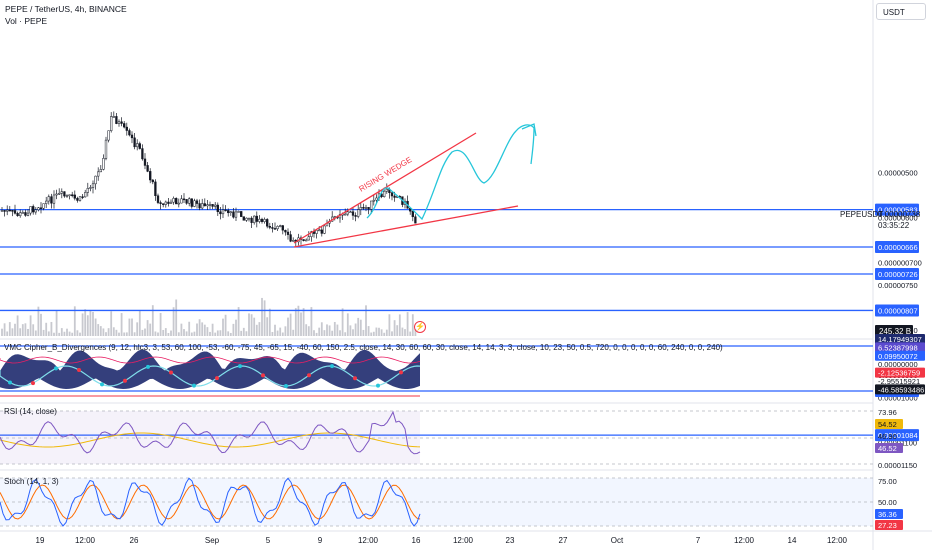 Image resolution: width=932 pixels, height=550 pixels. What do you see at coordinates (897, 465) in the screenshot?
I see `price-tick-label: 0.00001150` at bounding box center [897, 465].